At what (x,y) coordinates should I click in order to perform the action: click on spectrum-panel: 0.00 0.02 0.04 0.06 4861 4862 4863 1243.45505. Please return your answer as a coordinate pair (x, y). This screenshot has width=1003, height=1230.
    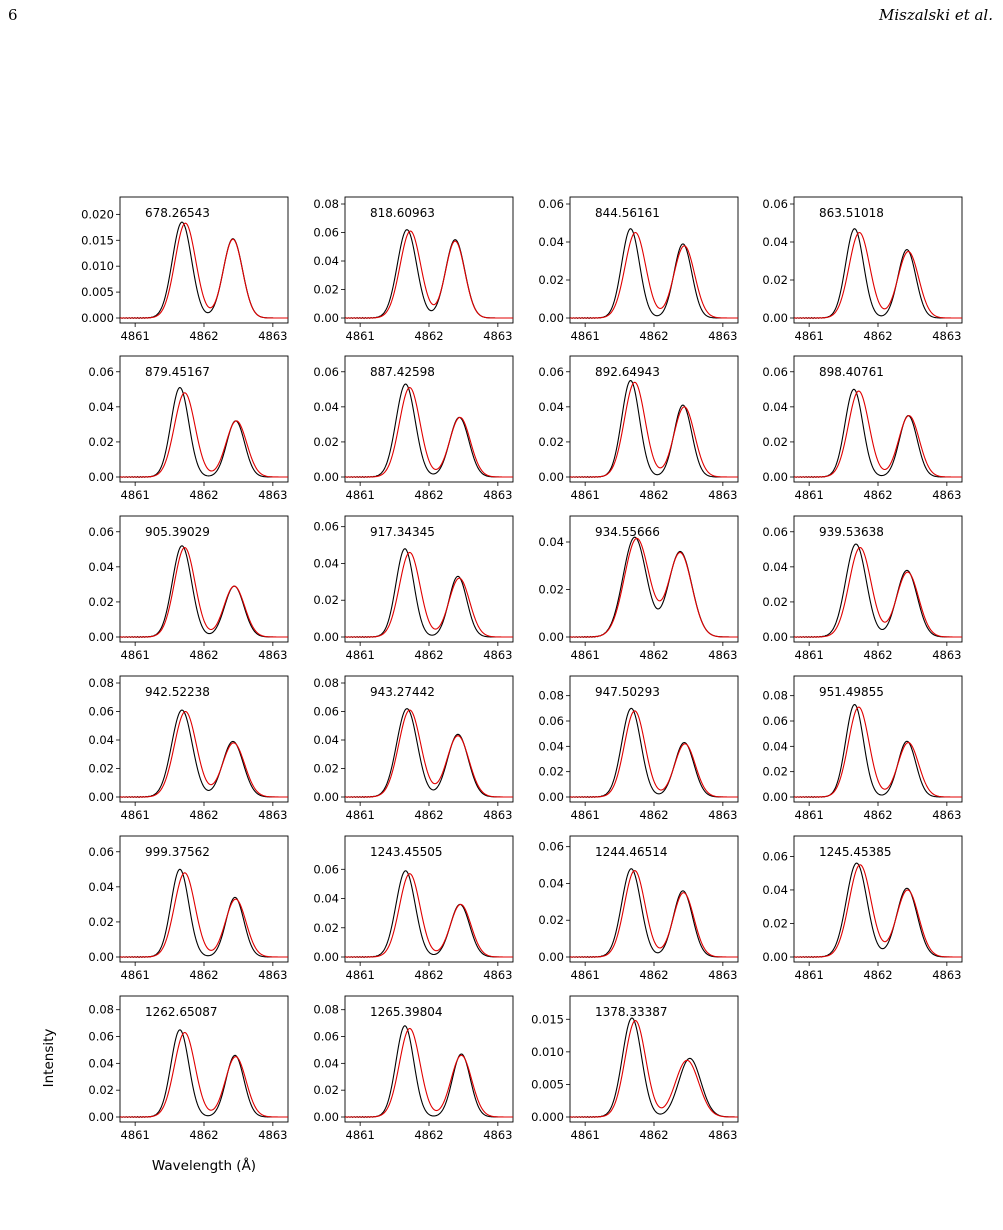
    Looking at the image, I should click on (413, 908).